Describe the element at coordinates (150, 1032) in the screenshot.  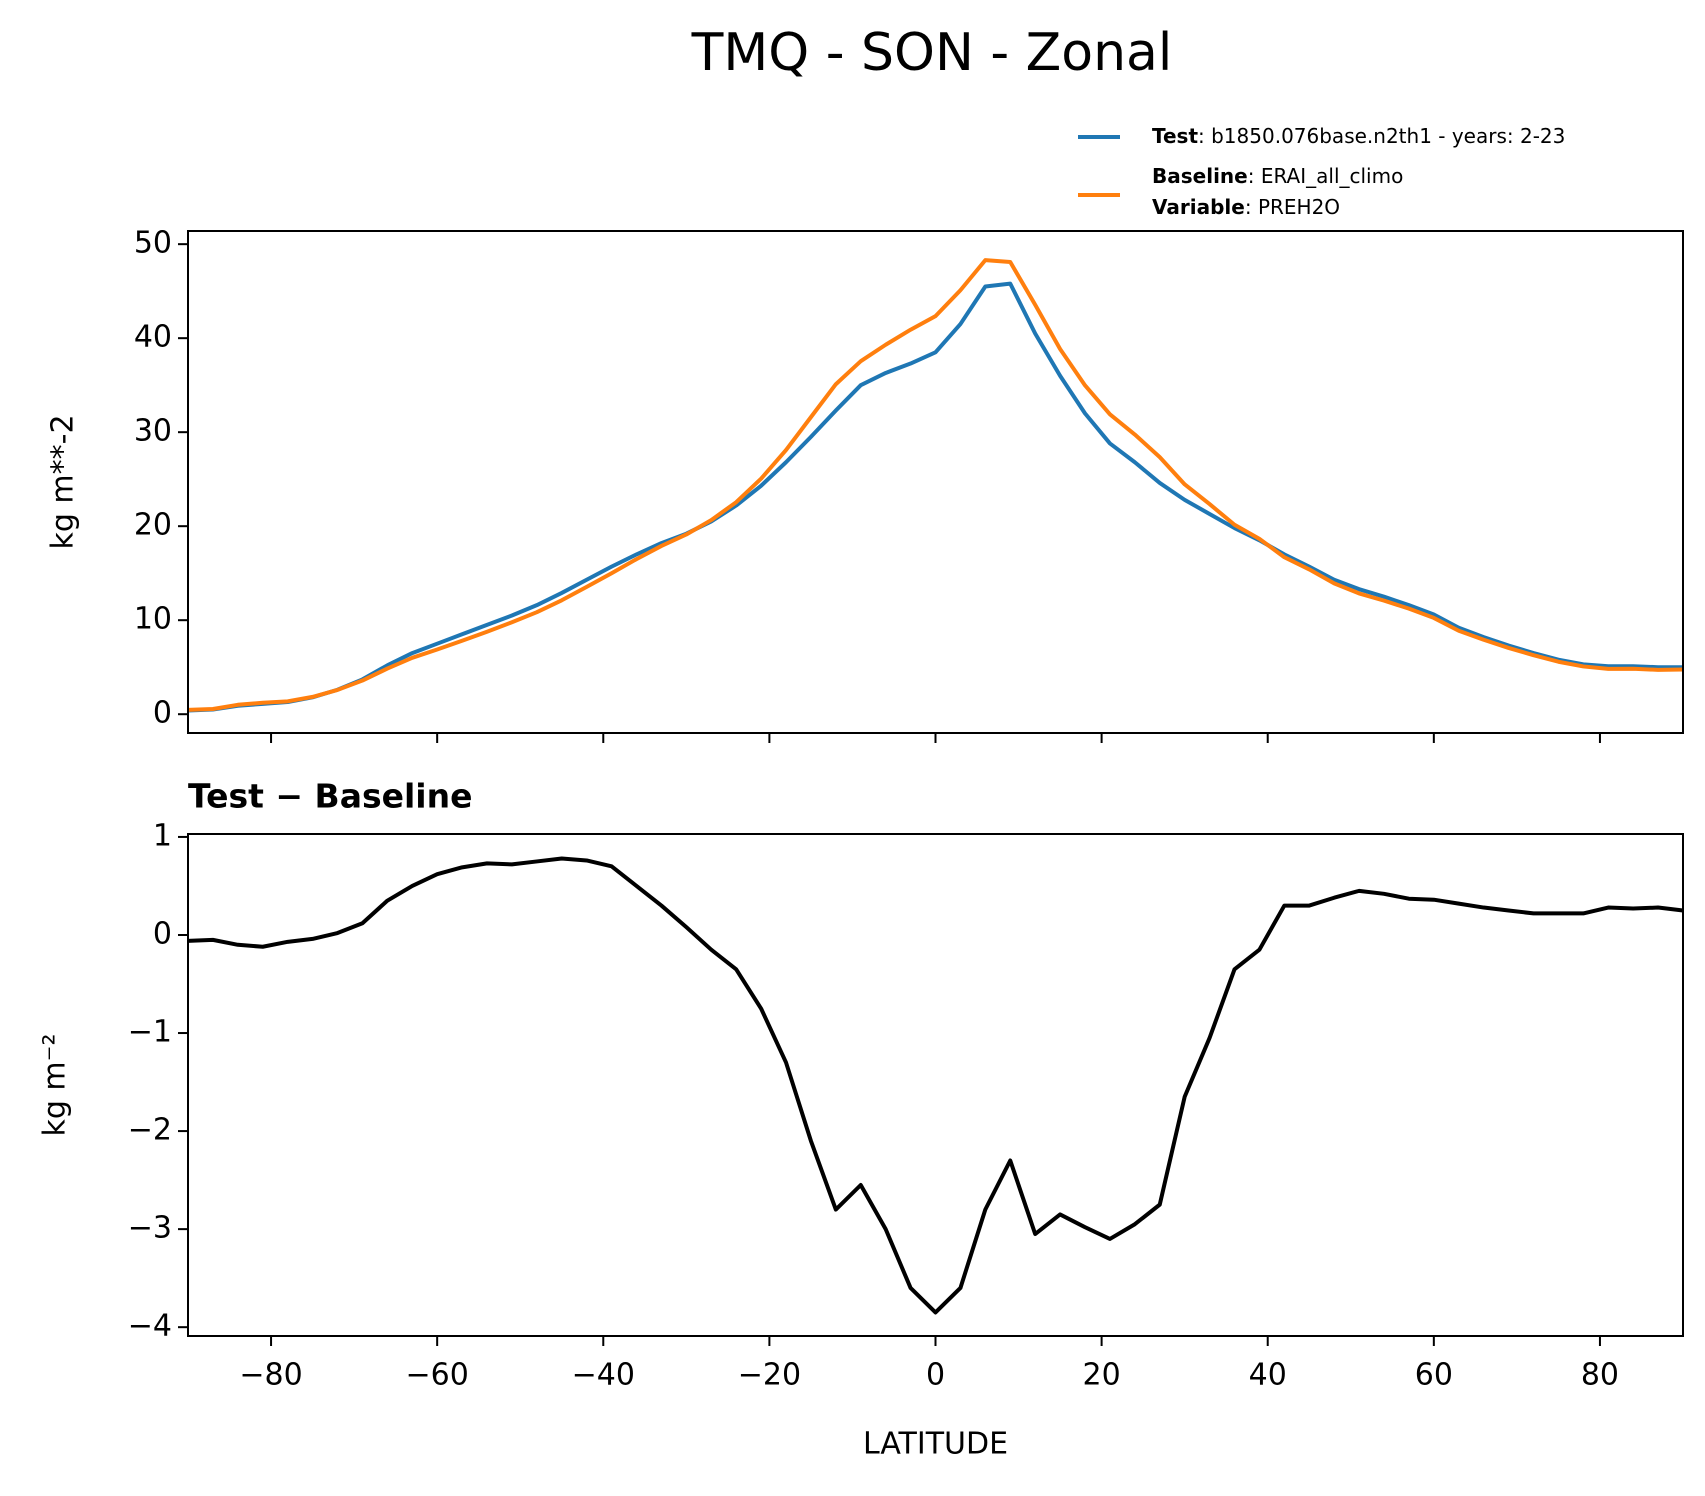
I see `y-tick-label: −1` at that location.